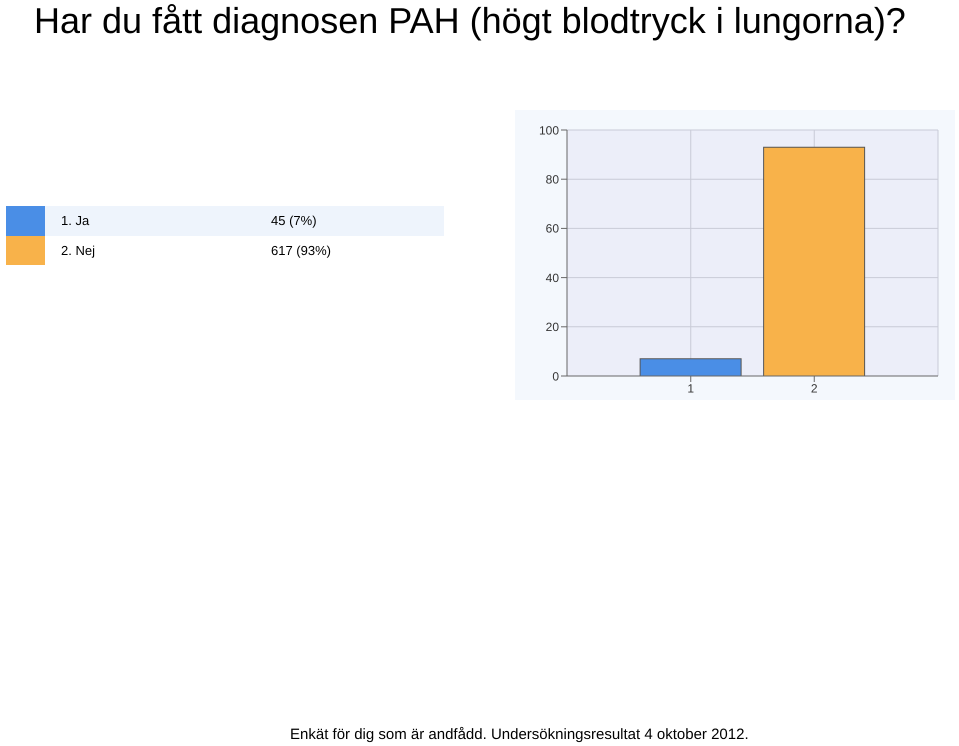  Describe the element at coordinates (470, 21) in the screenshot. I see `chart-title: Har du fått diagnosen PAH (högt blodtryck i lungorna)?` at that location.